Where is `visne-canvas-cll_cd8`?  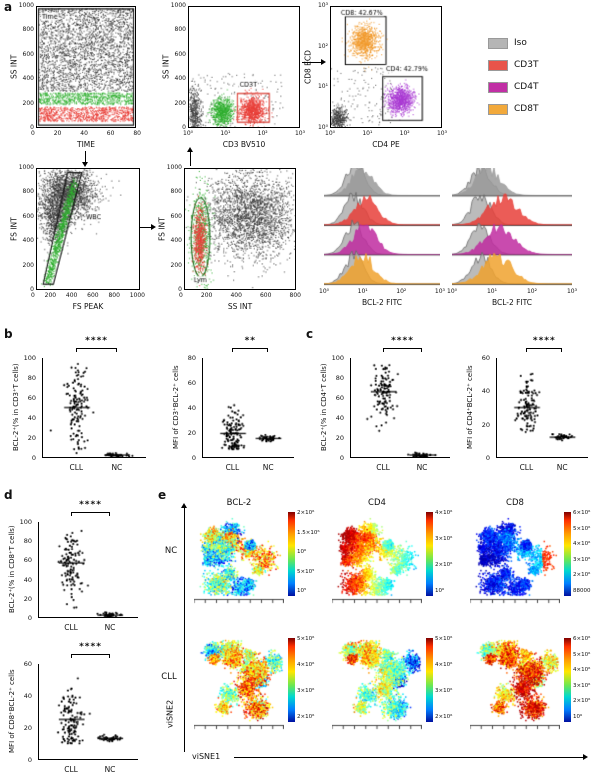
visne-canvas-cll_cd8 is located at coordinates (515, 684).